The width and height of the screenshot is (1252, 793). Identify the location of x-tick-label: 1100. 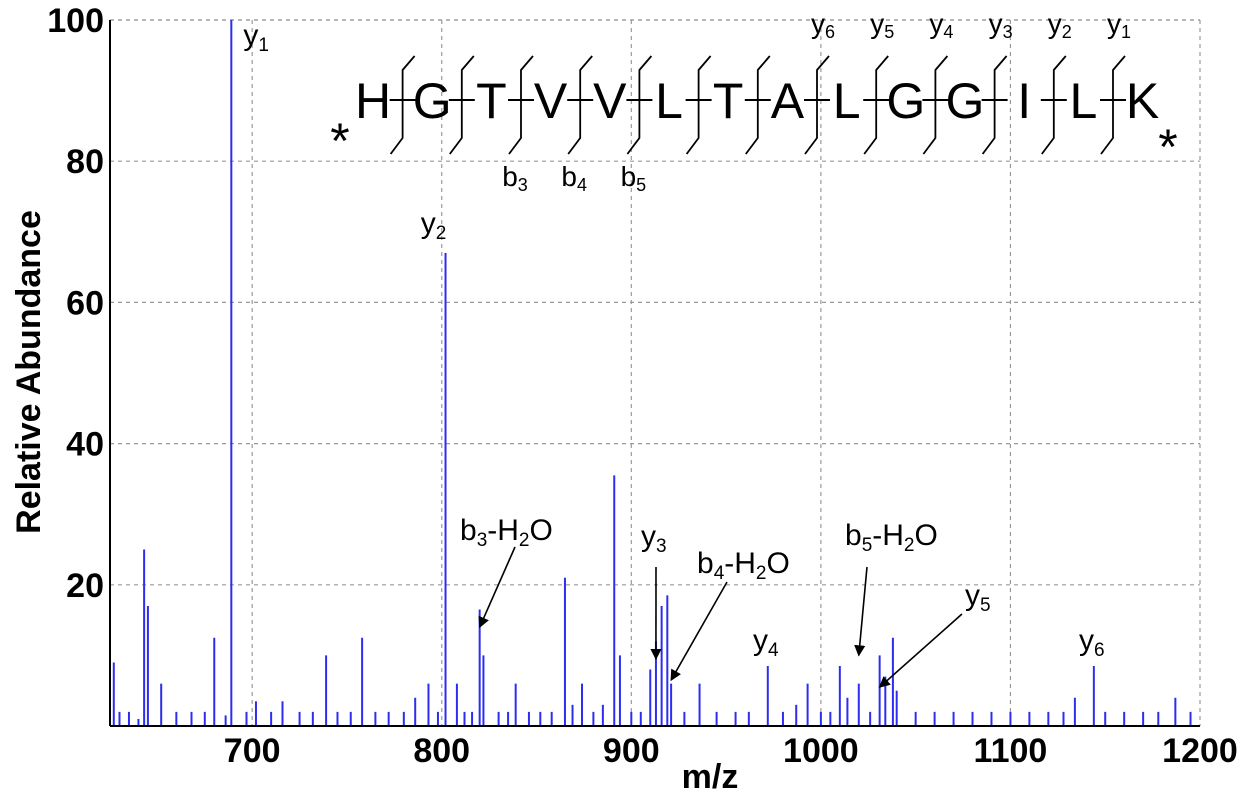
(1011, 751).